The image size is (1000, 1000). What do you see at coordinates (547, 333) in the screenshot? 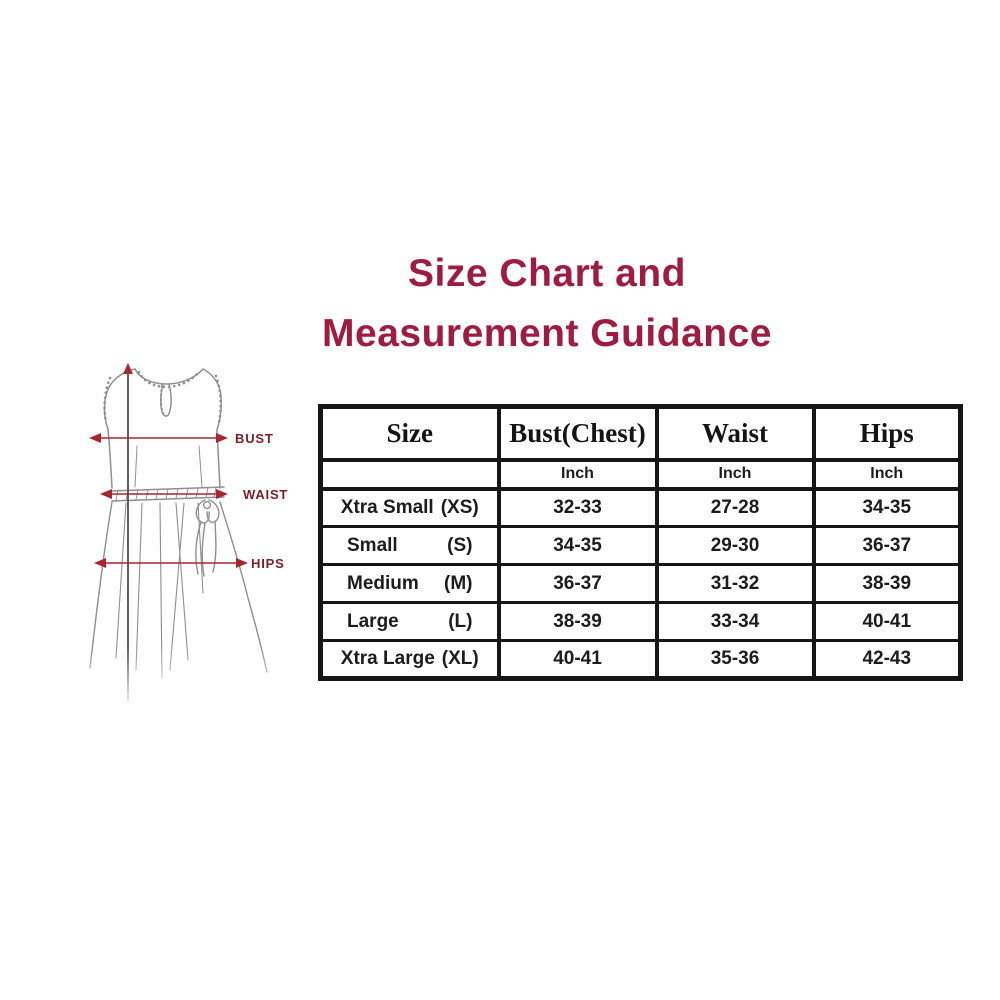
I see `page-title-line2: Measurement Guidance` at bounding box center [547, 333].